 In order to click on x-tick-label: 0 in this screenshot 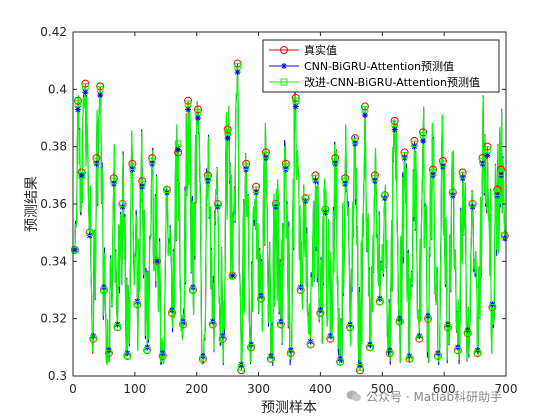, I will do `click(73, 389)`.